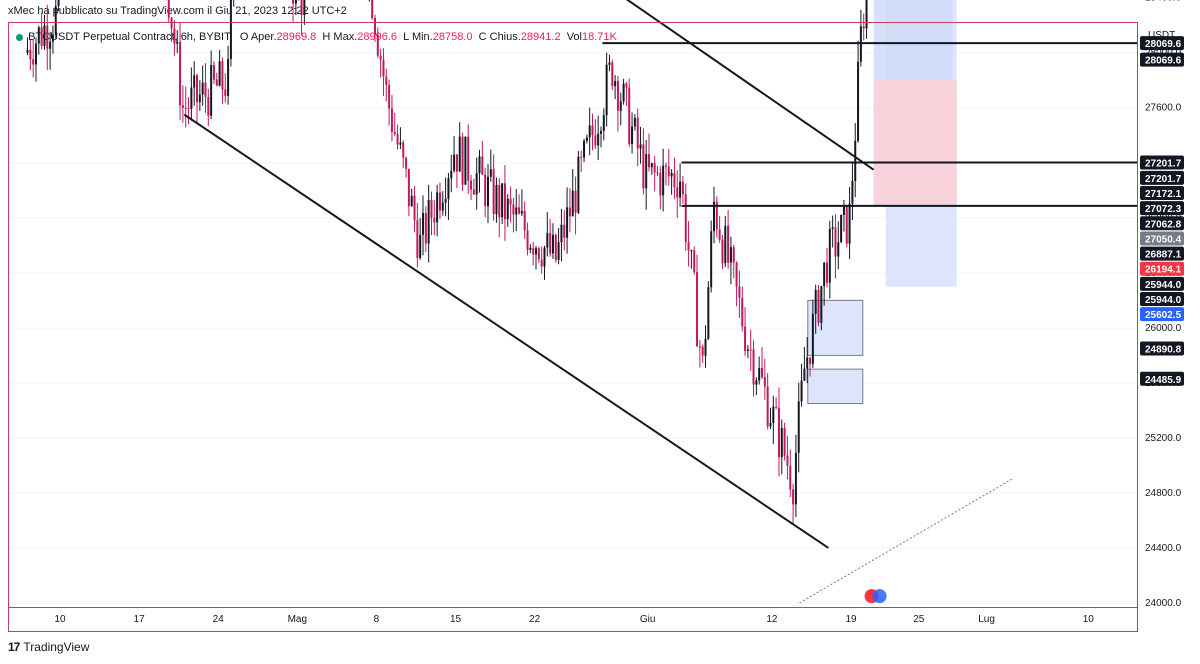 The height and width of the screenshot is (664, 1200). What do you see at coordinates (906, 541) in the screenshot?
I see `dotted-support-line` at bounding box center [906, 541].